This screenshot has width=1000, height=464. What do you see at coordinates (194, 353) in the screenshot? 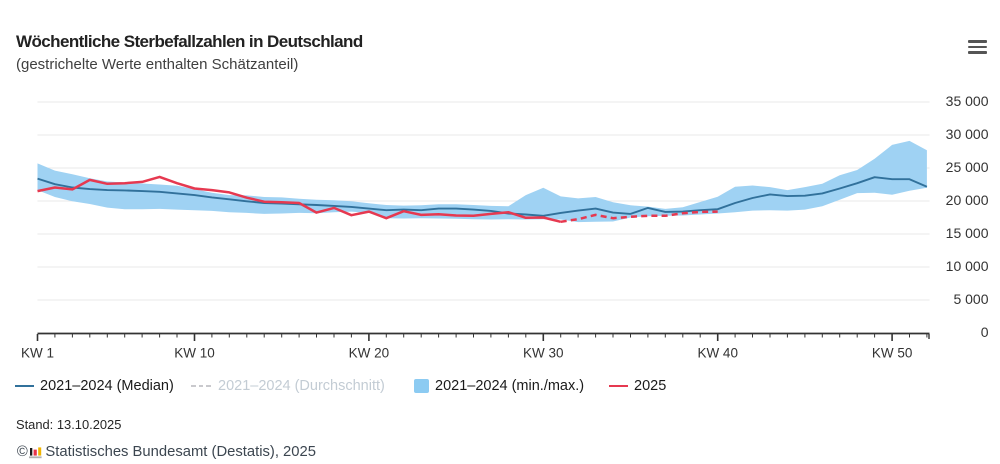
I see `svg-text: KW 10` at bounding box center [194, 353].